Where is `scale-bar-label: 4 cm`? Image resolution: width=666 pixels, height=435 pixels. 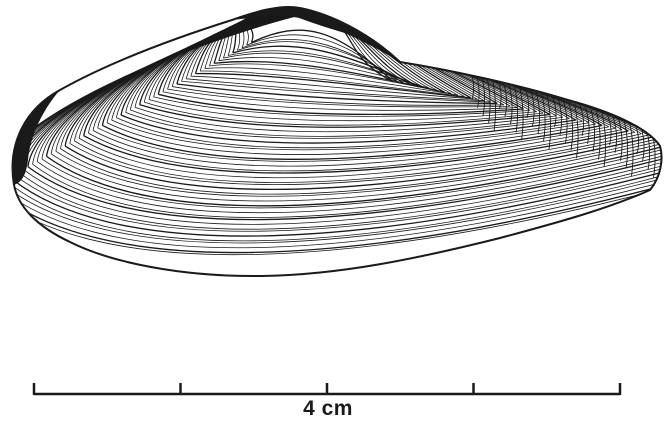 scale-bar-label: 4 cm is located at coordinates (328, 408).